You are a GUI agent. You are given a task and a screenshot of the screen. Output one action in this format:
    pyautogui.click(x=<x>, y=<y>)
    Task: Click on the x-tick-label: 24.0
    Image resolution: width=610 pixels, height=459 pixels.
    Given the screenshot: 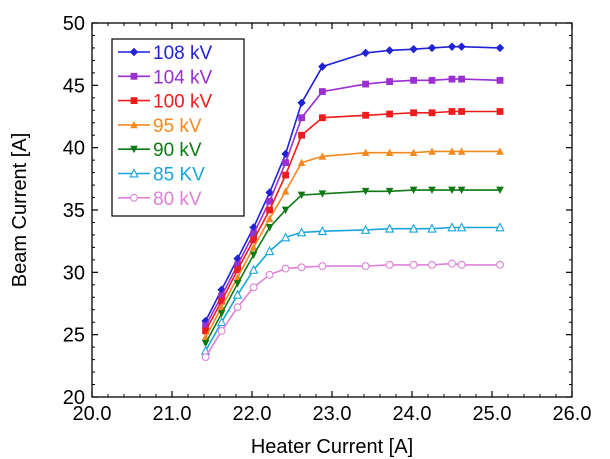 What is the action you would take?
    pyautogui.click(x=412, y=414)
    